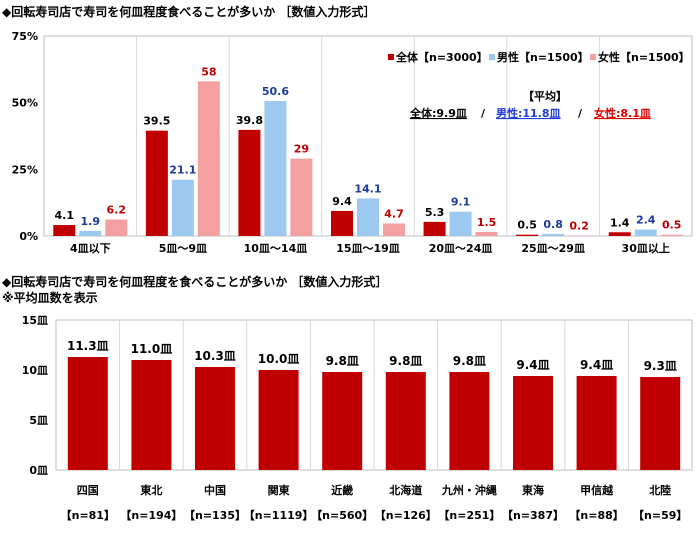  Describe the element at coordinates (249, 120) in the screenshot. I see `chart1-data-label: 39.8` at that location.